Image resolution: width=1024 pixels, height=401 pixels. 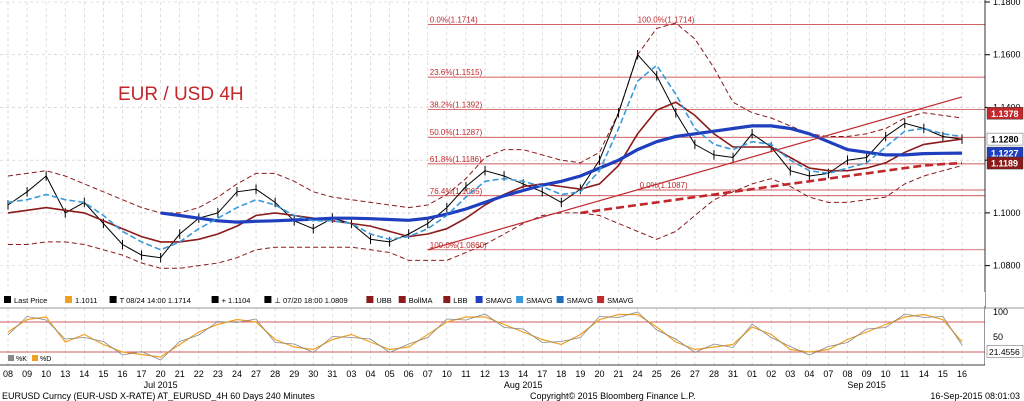 What do you see at coordinates (421, 300) in the screenshot?
I see `legend-label: BollMA` at bounding box center [421, 300].